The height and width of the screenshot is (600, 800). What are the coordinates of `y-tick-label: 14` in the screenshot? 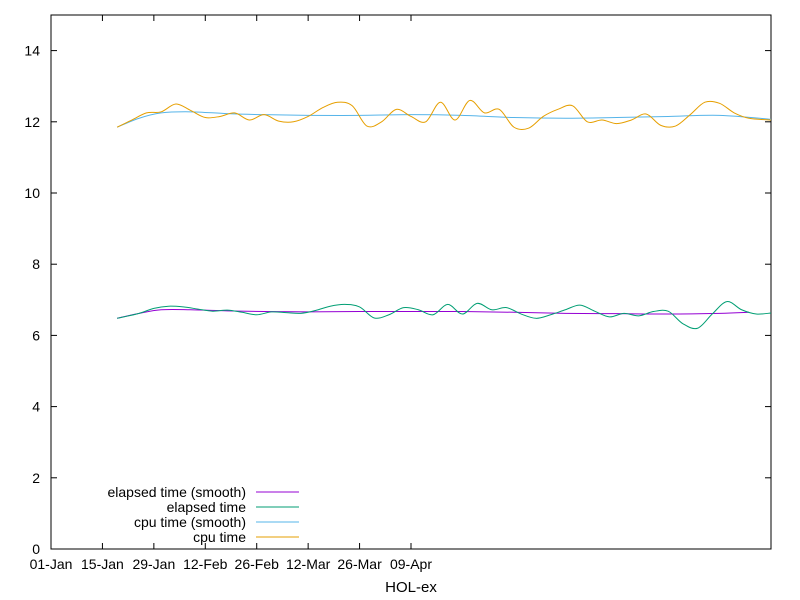 It's located at (32, 51).